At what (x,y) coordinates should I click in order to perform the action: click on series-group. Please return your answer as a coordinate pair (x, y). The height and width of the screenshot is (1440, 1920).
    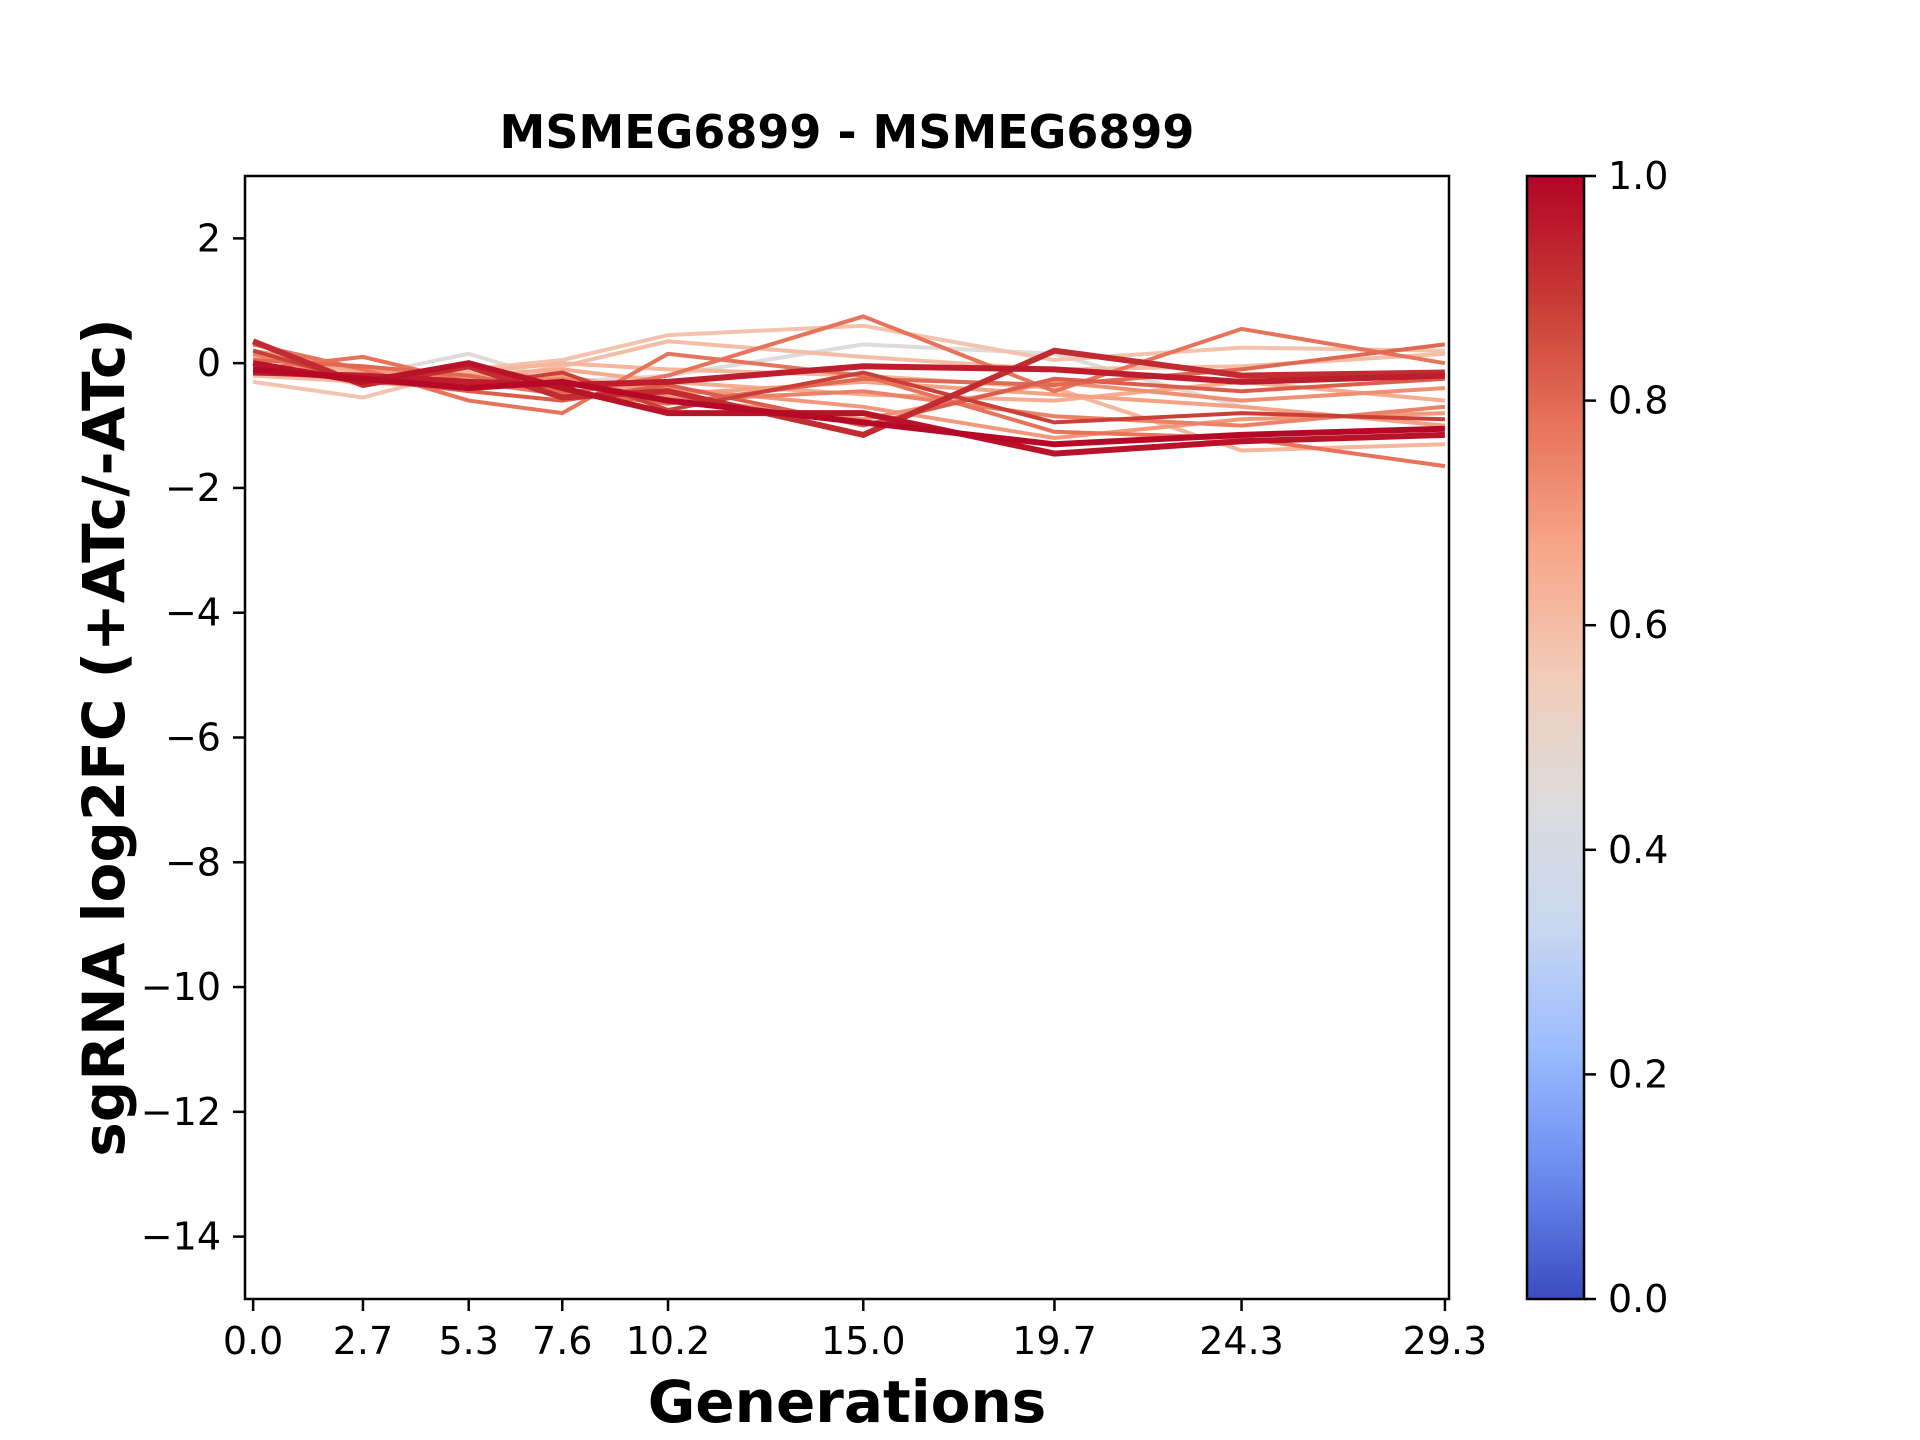
    Looking at the image, I should click on (848, 391).